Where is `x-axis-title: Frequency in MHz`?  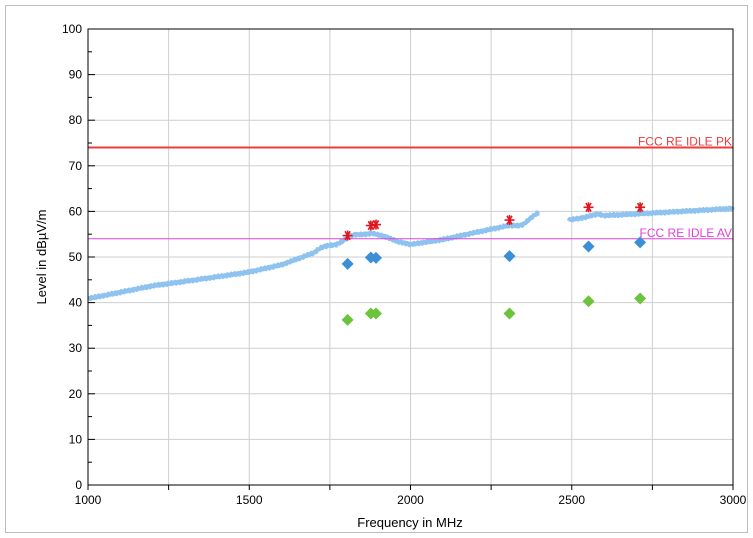 x-axis-title: Frequency in MHz is located at coordinates (409, 522).